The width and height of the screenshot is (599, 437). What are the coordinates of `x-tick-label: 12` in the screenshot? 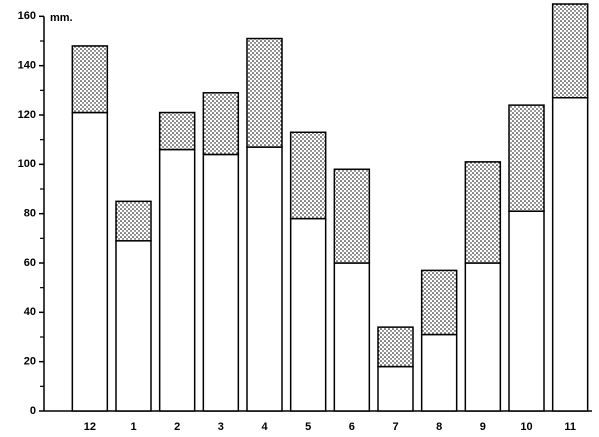 It's located at (90, 427).